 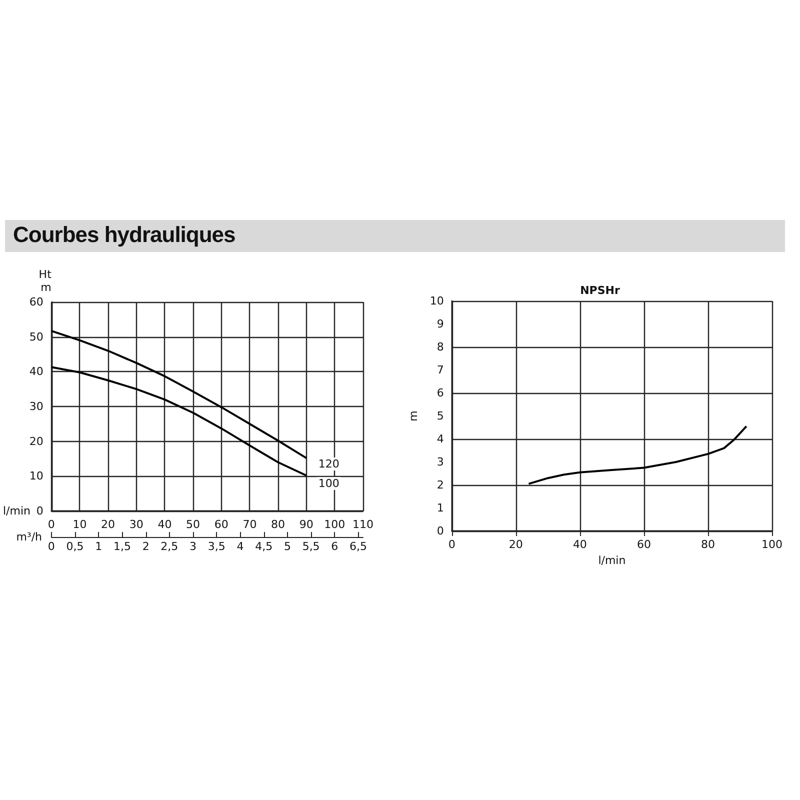 I want to click on y-tick-label: 9, so click(x=440, y=324).